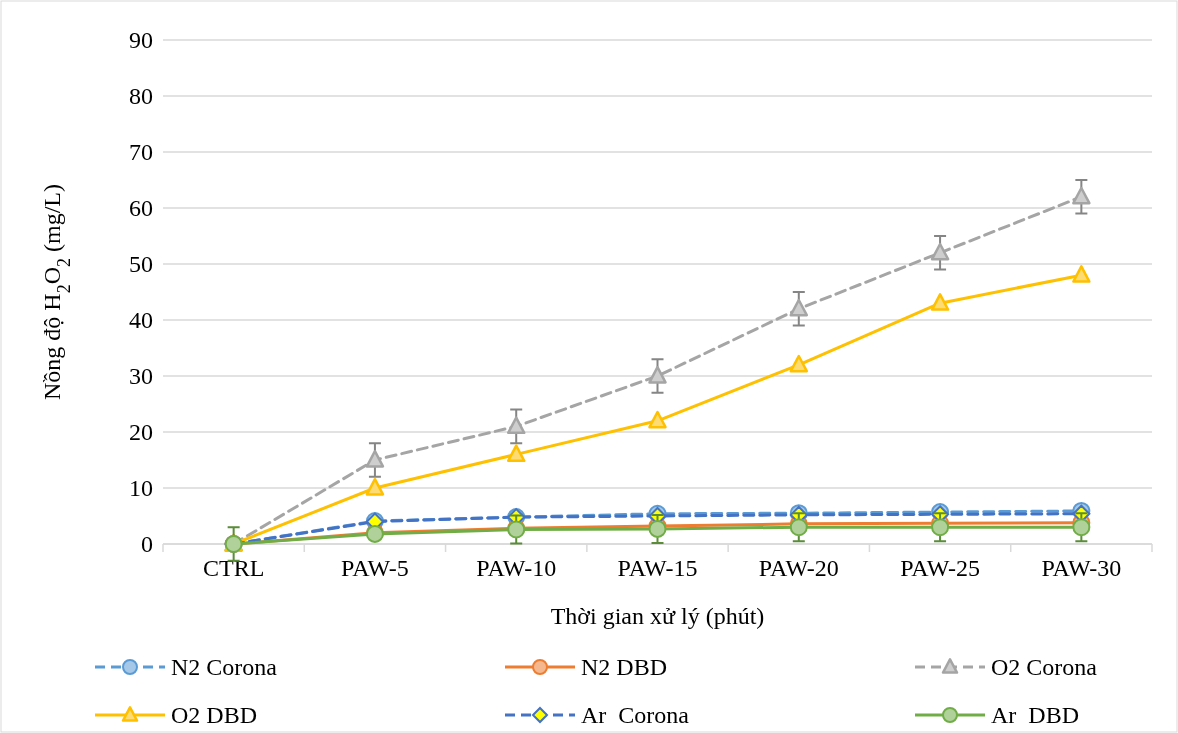 The height and width of the screenshot is (733, 1178). I want to click on x-axis-title: Thời gian xử lý (phút), so click(657, 616).